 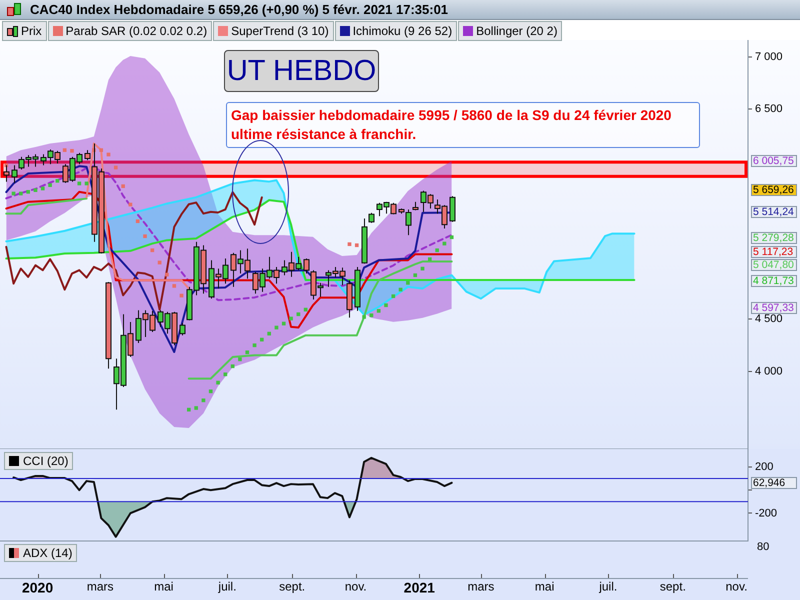 What do you see at coordinates (774, 252) in the screenshot?
I see `text: 5 117,23` at bounding box center [774, 252].